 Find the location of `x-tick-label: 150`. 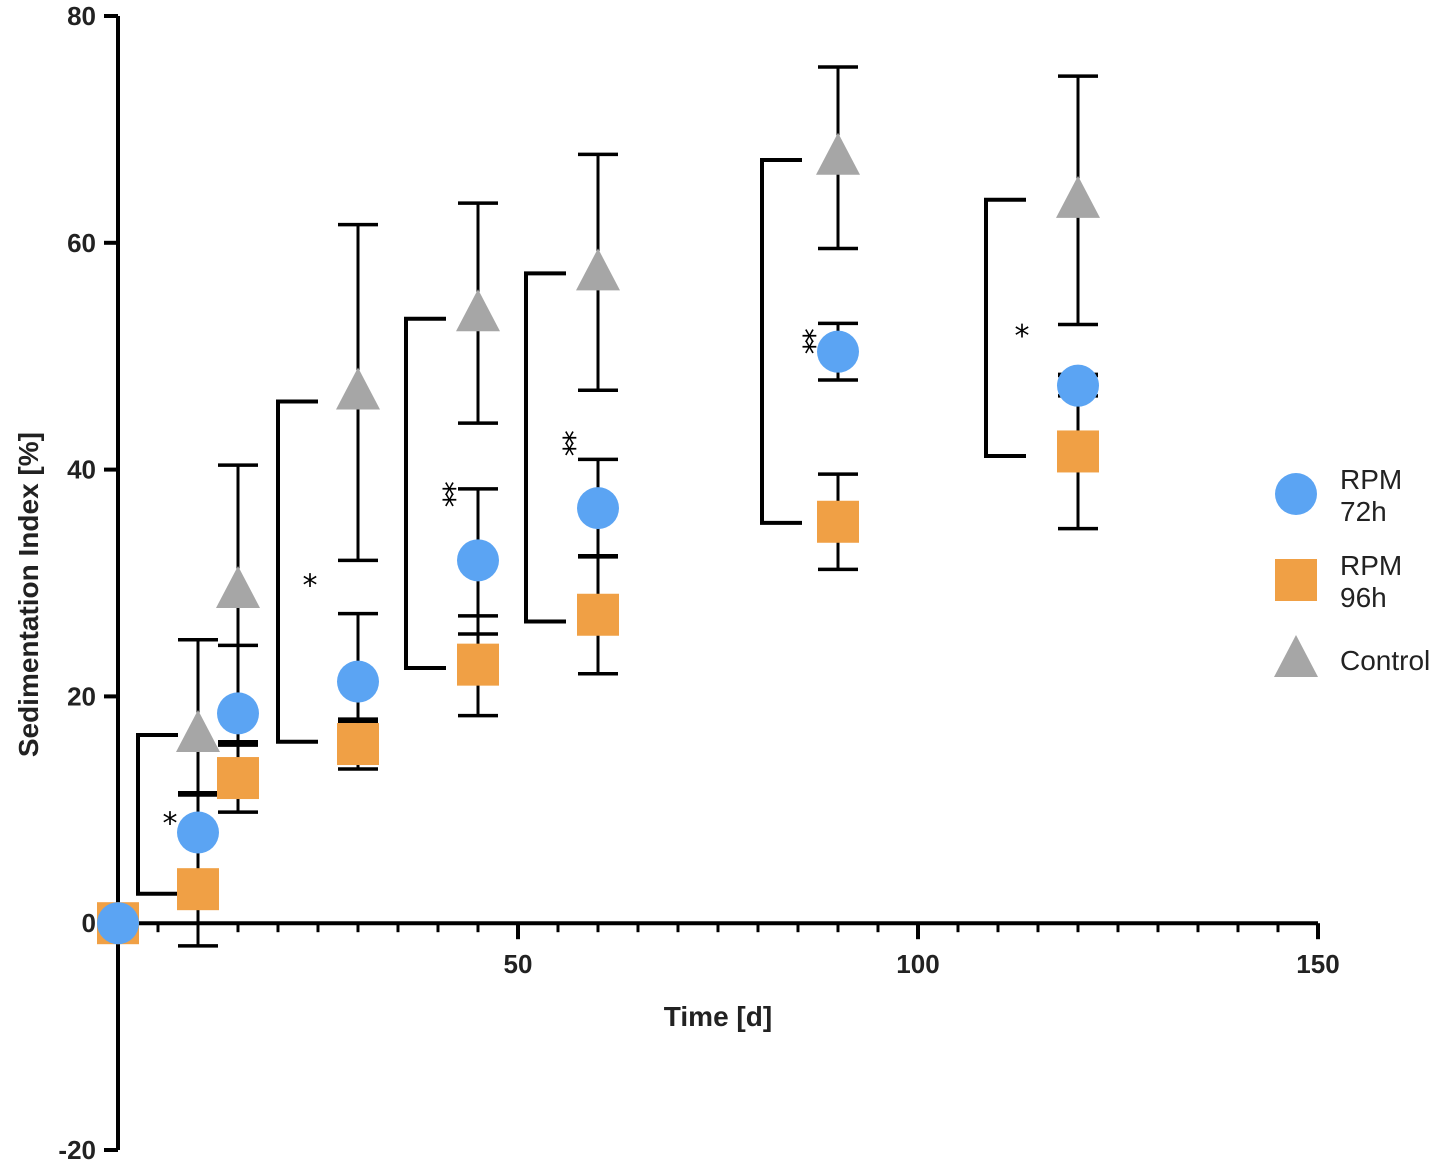

x-tick-label: 150 is located at coordinates (1317, 964).